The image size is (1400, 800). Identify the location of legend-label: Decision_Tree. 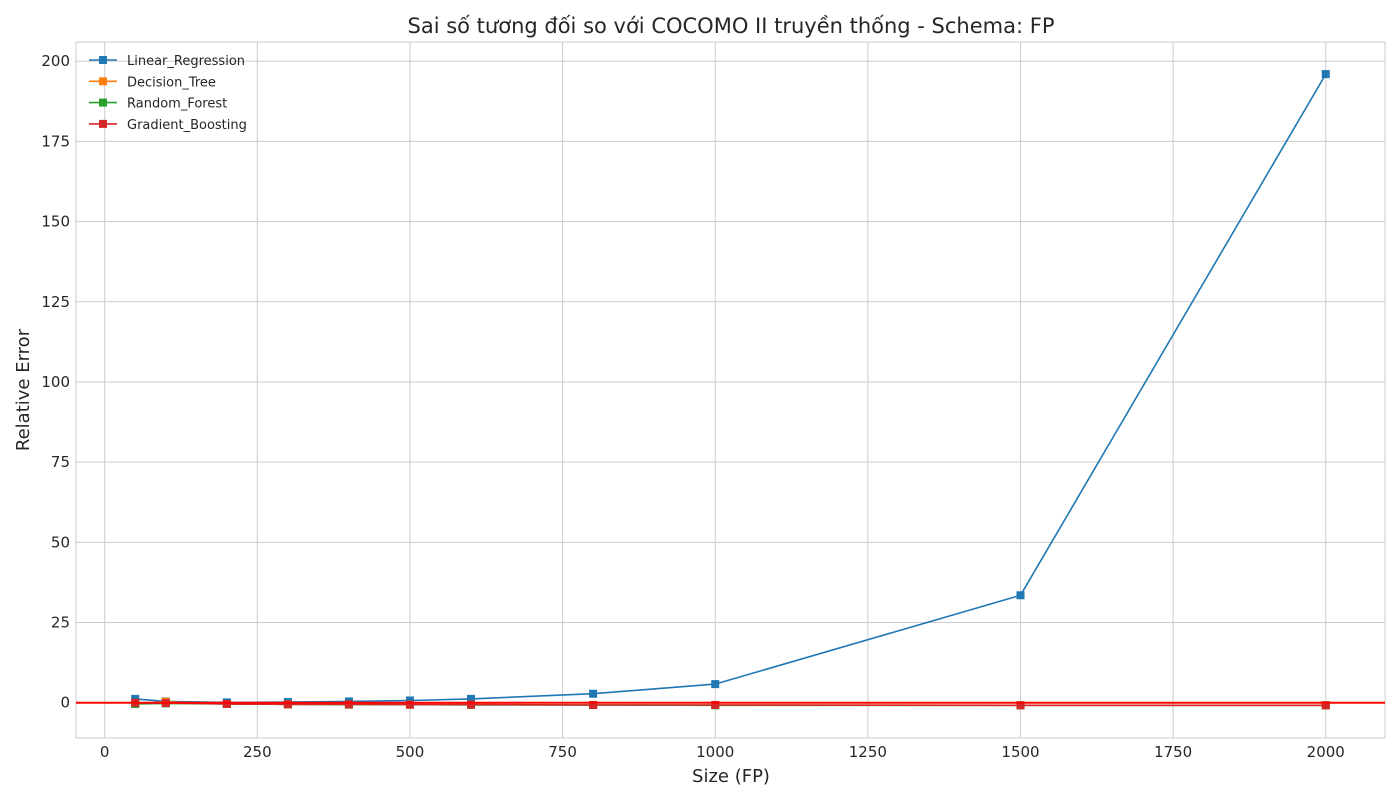
(171, 82).